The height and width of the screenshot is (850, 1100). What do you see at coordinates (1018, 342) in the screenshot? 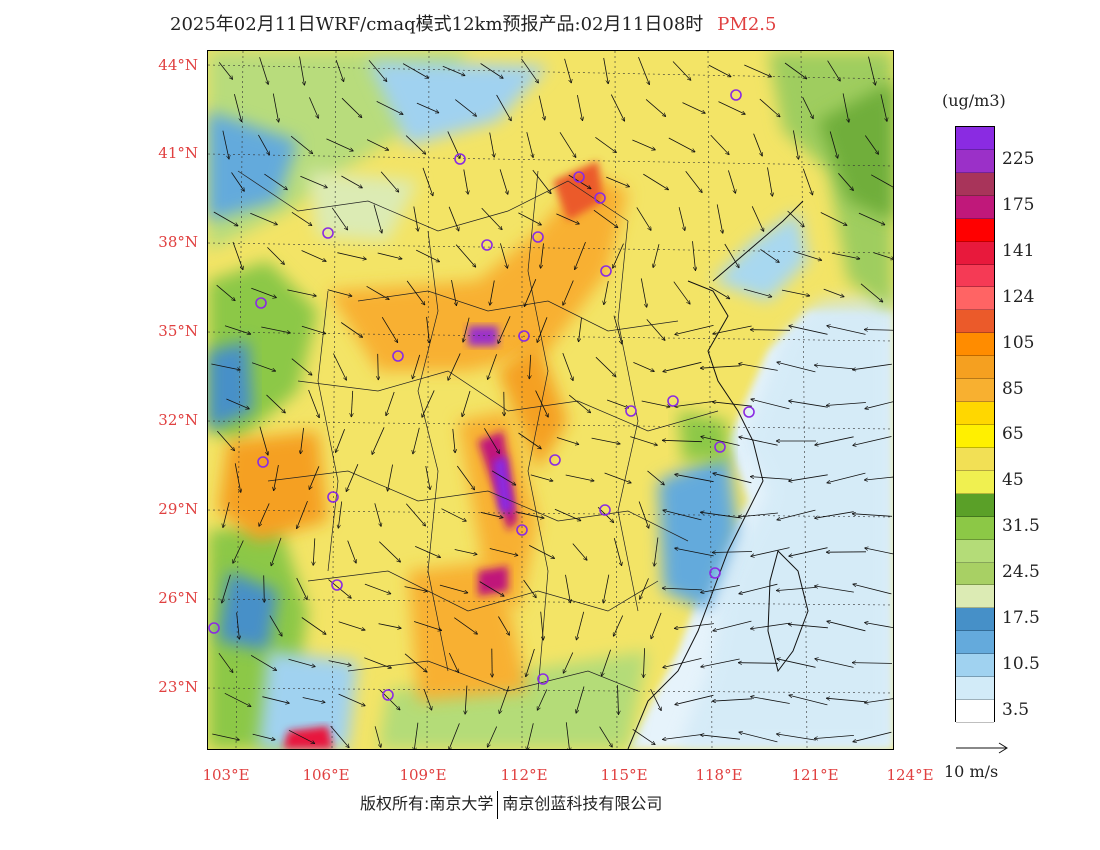
I see `legend-label: 105` at bounding box center [1018, 342].